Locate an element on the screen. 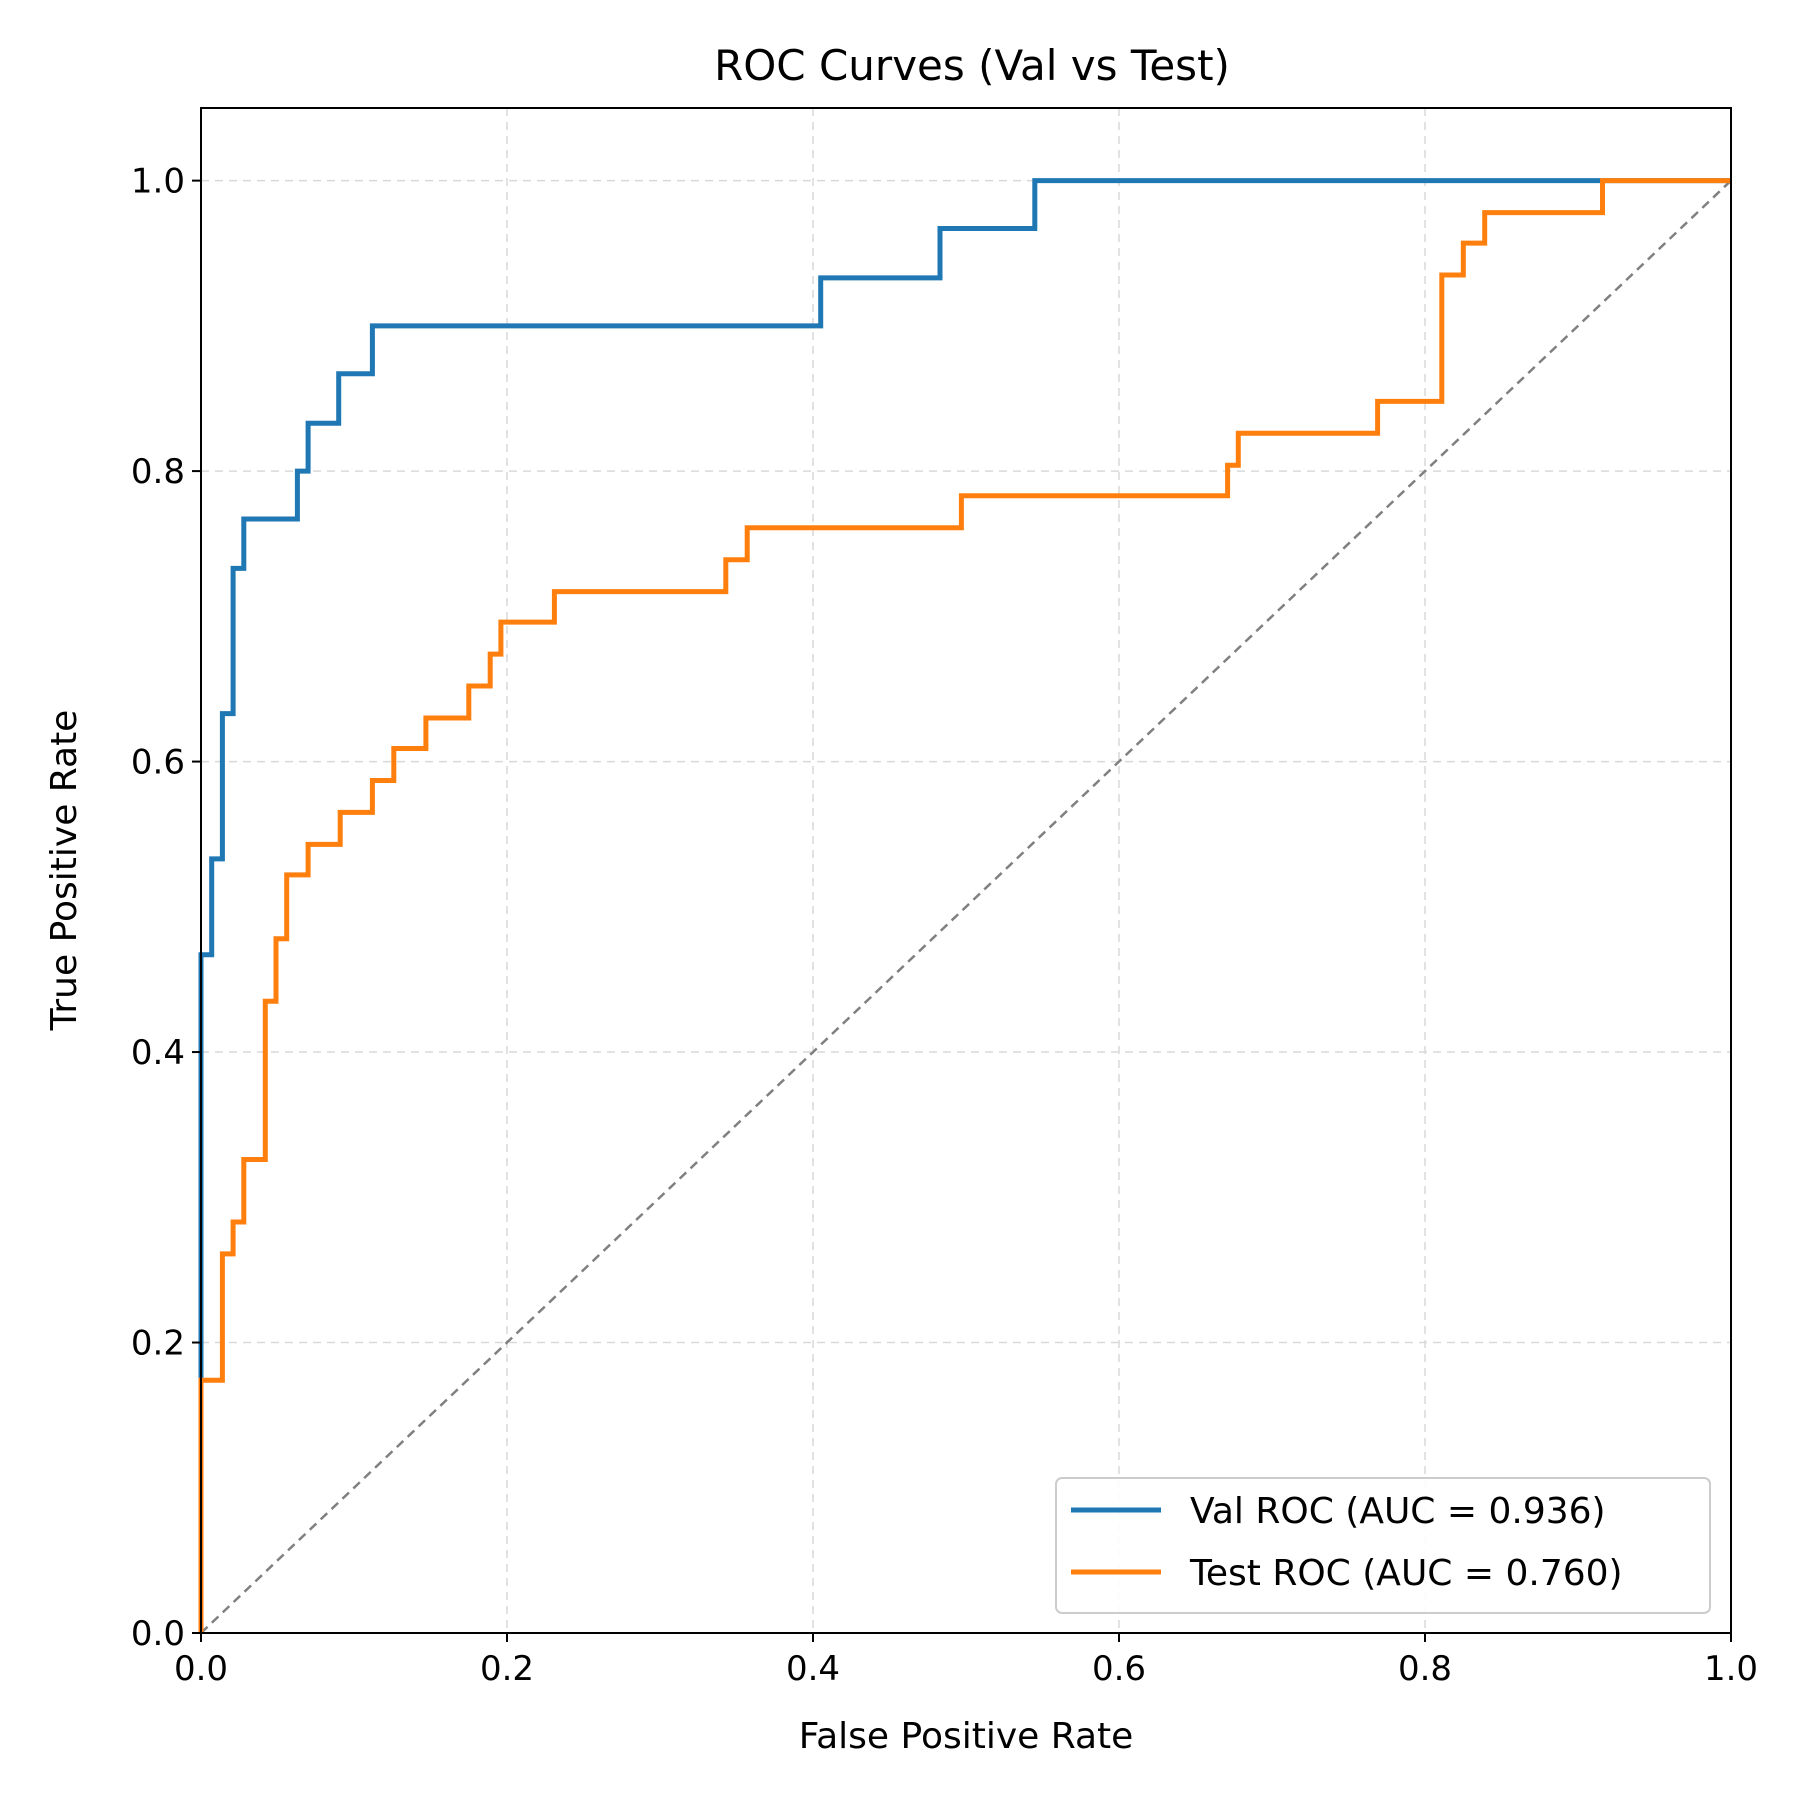 The height and width of the screenshot is (1800, 1800). chart-title: ROC Curves (Val vs Test) is located at coordinates (972, 65).